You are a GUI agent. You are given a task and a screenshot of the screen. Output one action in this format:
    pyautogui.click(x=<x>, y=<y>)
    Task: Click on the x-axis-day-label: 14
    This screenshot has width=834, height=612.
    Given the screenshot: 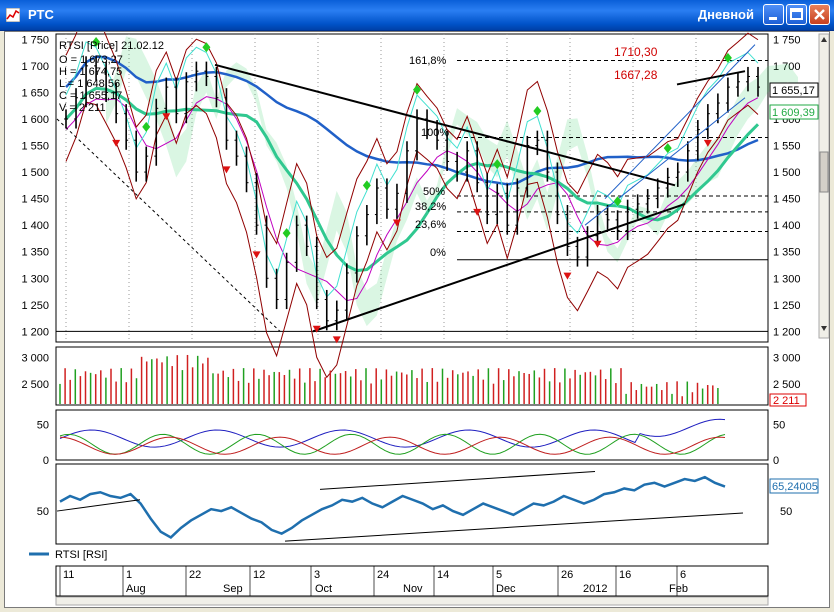 What is the action you would take?
    pyautogui.click(x=443, y=575)
    